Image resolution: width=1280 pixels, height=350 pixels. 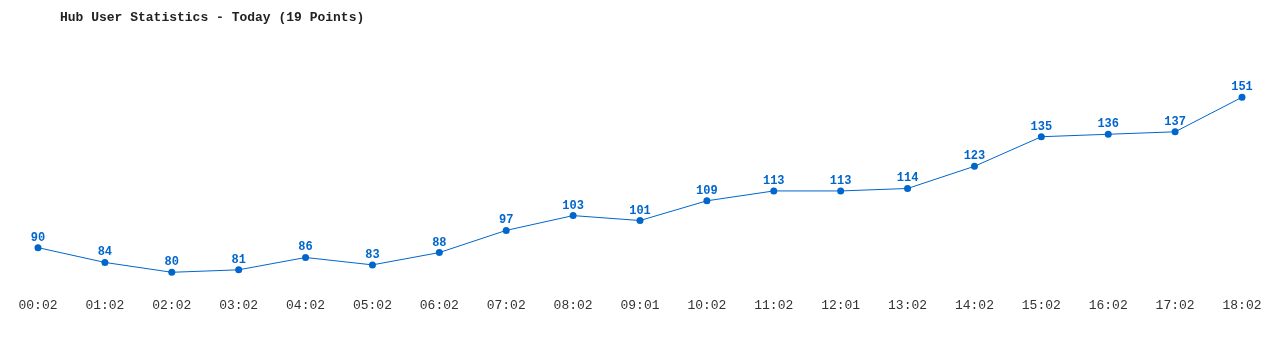 I want to click on x-tick-label: 07:02, so click(x=506, y=306).